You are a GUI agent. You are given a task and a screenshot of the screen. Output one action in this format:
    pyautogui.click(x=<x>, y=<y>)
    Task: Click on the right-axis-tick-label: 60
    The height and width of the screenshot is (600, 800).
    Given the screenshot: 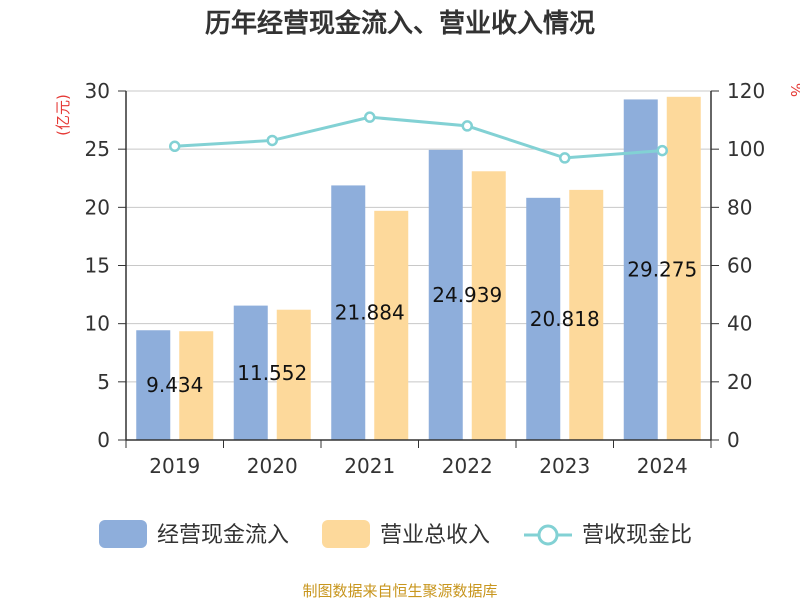 What is the action you would take?
    pyautogui.click(x=739, y=266)
    